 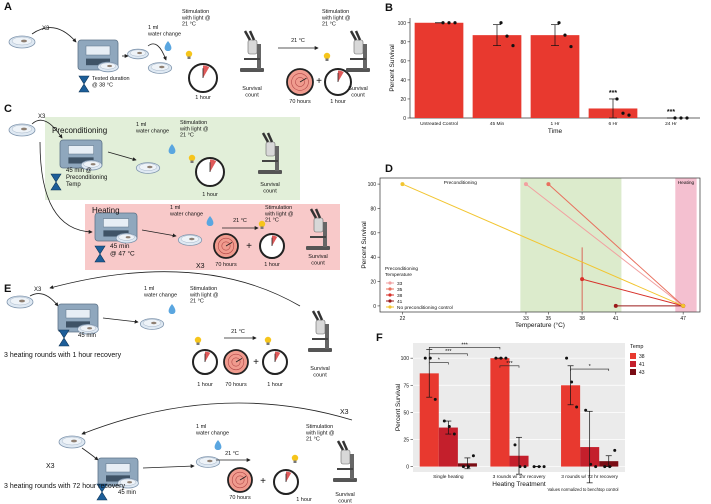 What do you see at coordinates (540, 245) in the screenshot?
I see `plot-frame` at bounding box center [540, 245].